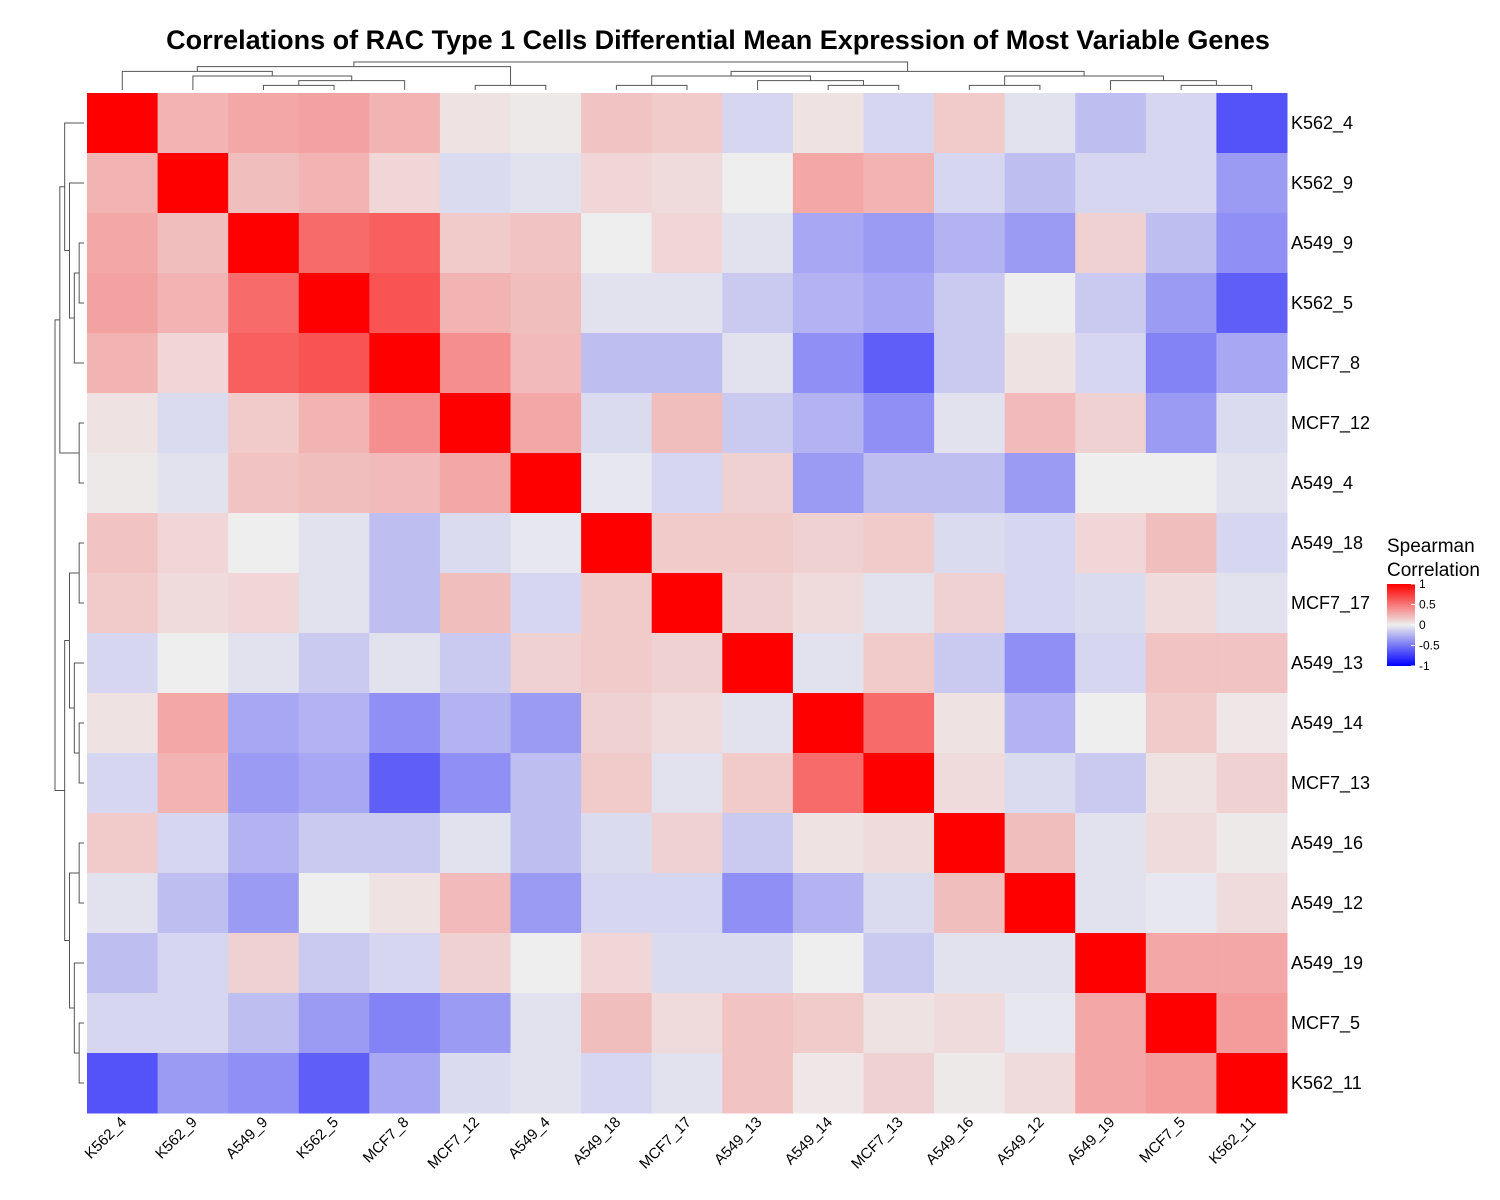  Describe the element at coordinates (1327, 543) in the screenshot. I see `row-label: A549_18` at that location.